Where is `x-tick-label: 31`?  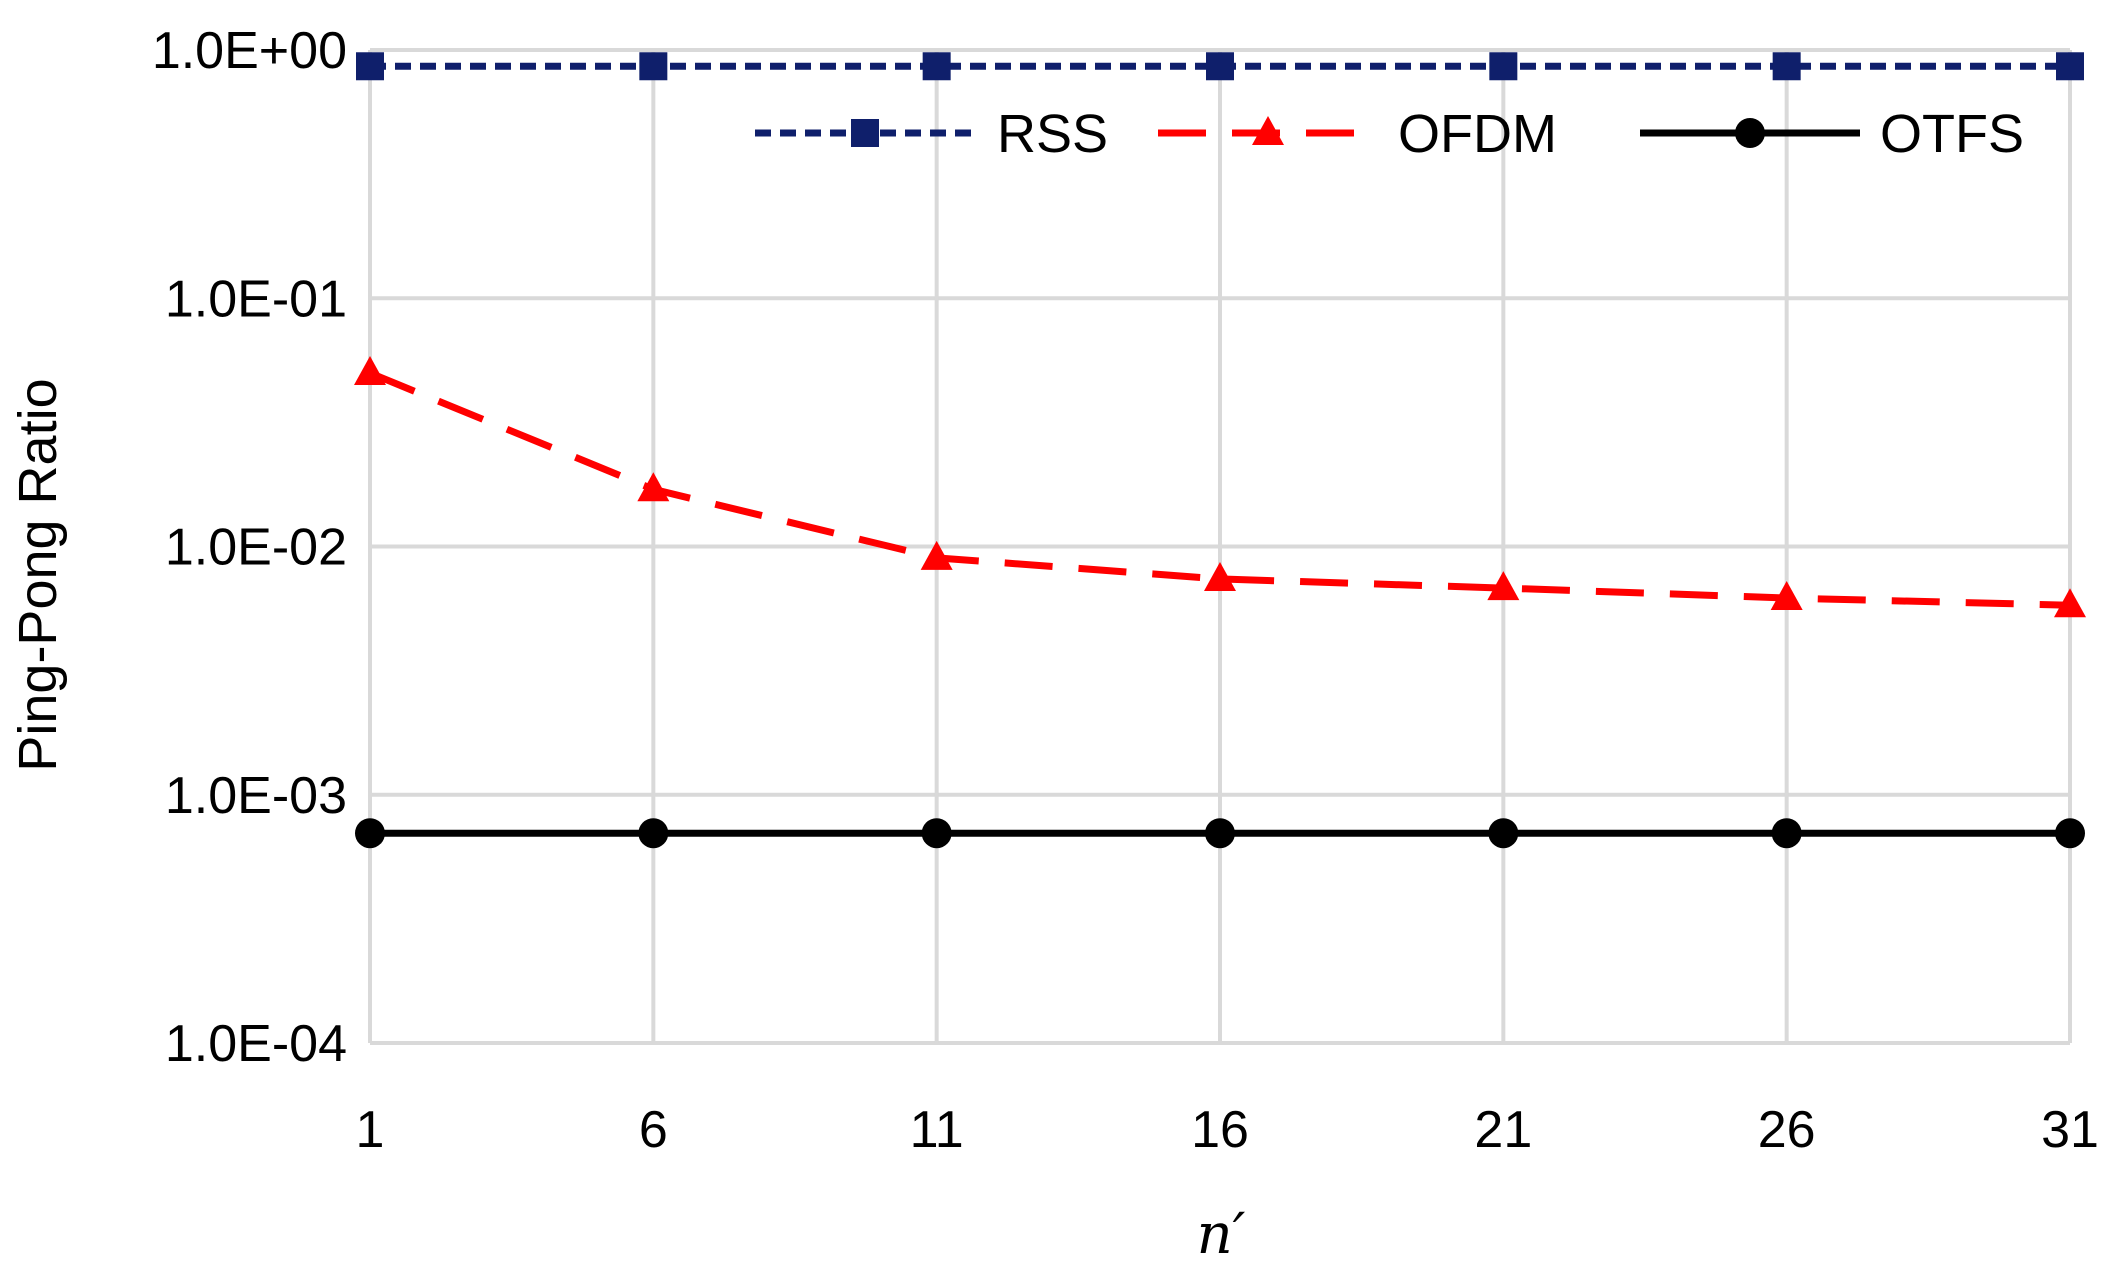
x-tick-label: 31 is located at coordinates (2070, 1130).